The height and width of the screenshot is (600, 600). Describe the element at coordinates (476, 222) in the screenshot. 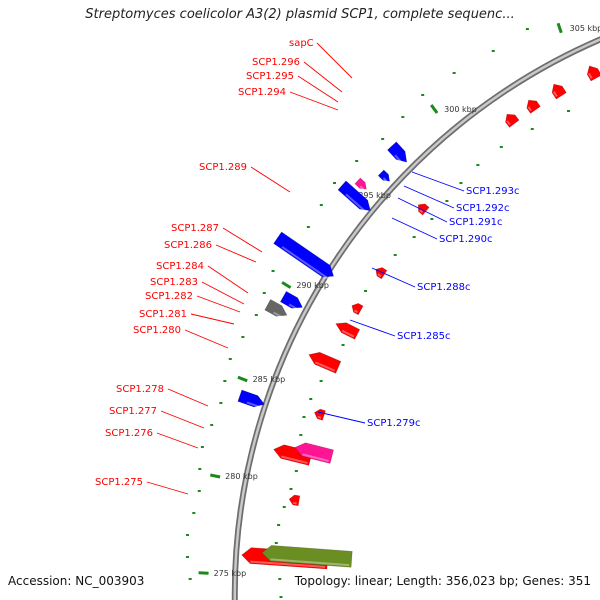

I see `reverse-gene-label: SCP1.291c` at that location.